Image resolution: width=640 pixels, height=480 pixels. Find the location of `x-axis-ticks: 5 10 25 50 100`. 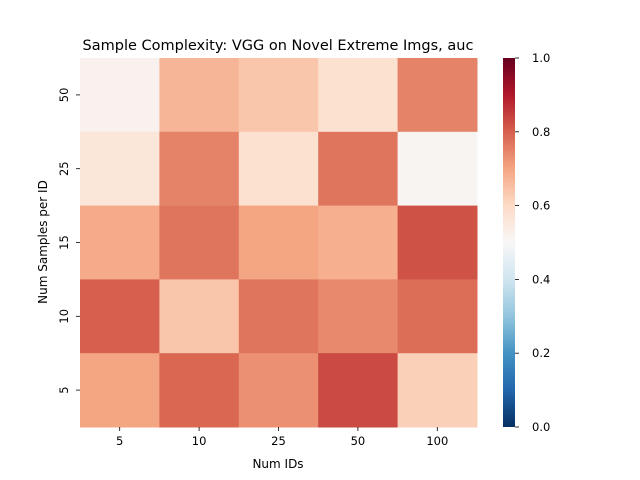

x-axis-ticks: 5 10 25 50 100 is located at coordinates (282, 437).